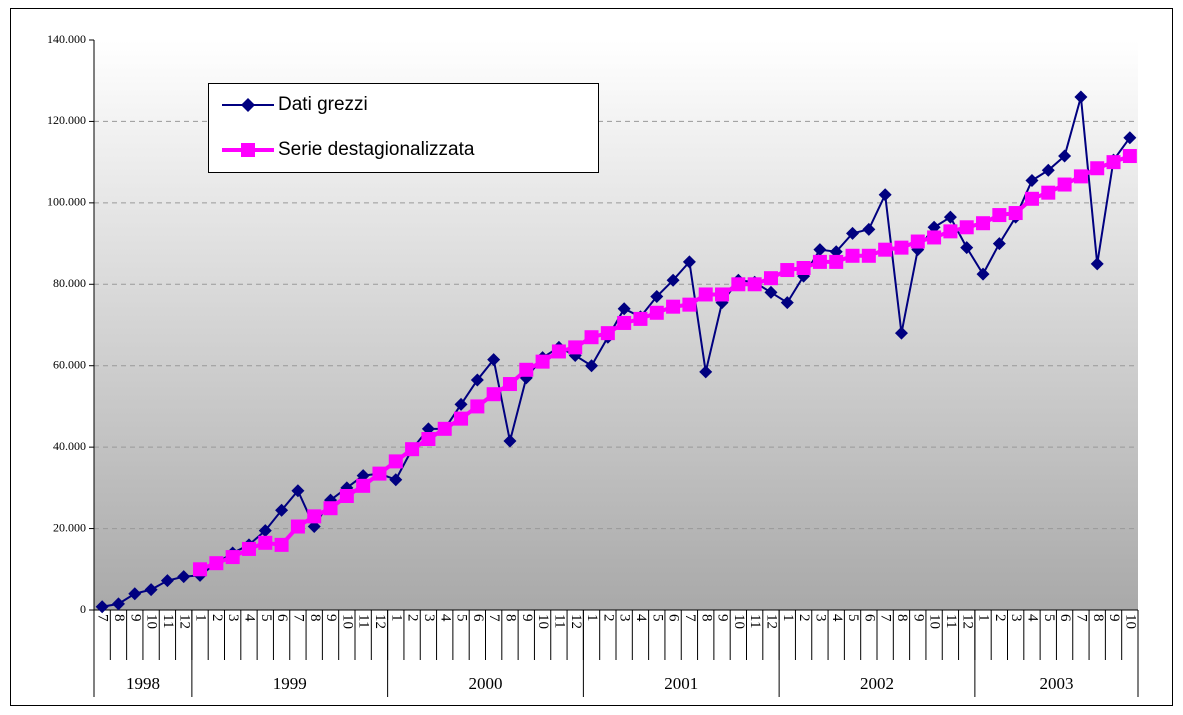  I want to click on y-tick-label: 100.000, so click(66, 202).